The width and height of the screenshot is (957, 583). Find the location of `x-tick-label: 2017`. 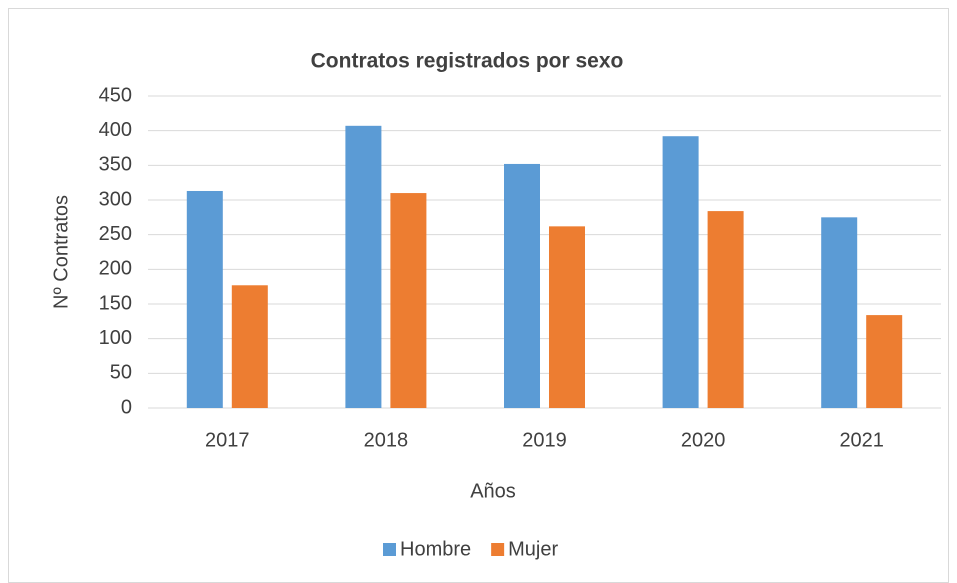

x-tick-label: 2017 is located at coordinates (227, 440).